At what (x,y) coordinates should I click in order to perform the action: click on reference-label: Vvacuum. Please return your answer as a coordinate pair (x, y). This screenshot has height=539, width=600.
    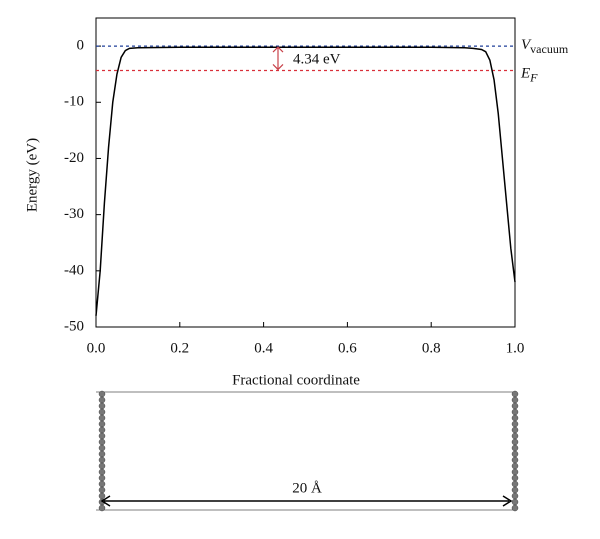
    Looking at the image, I should click on (545, 47).